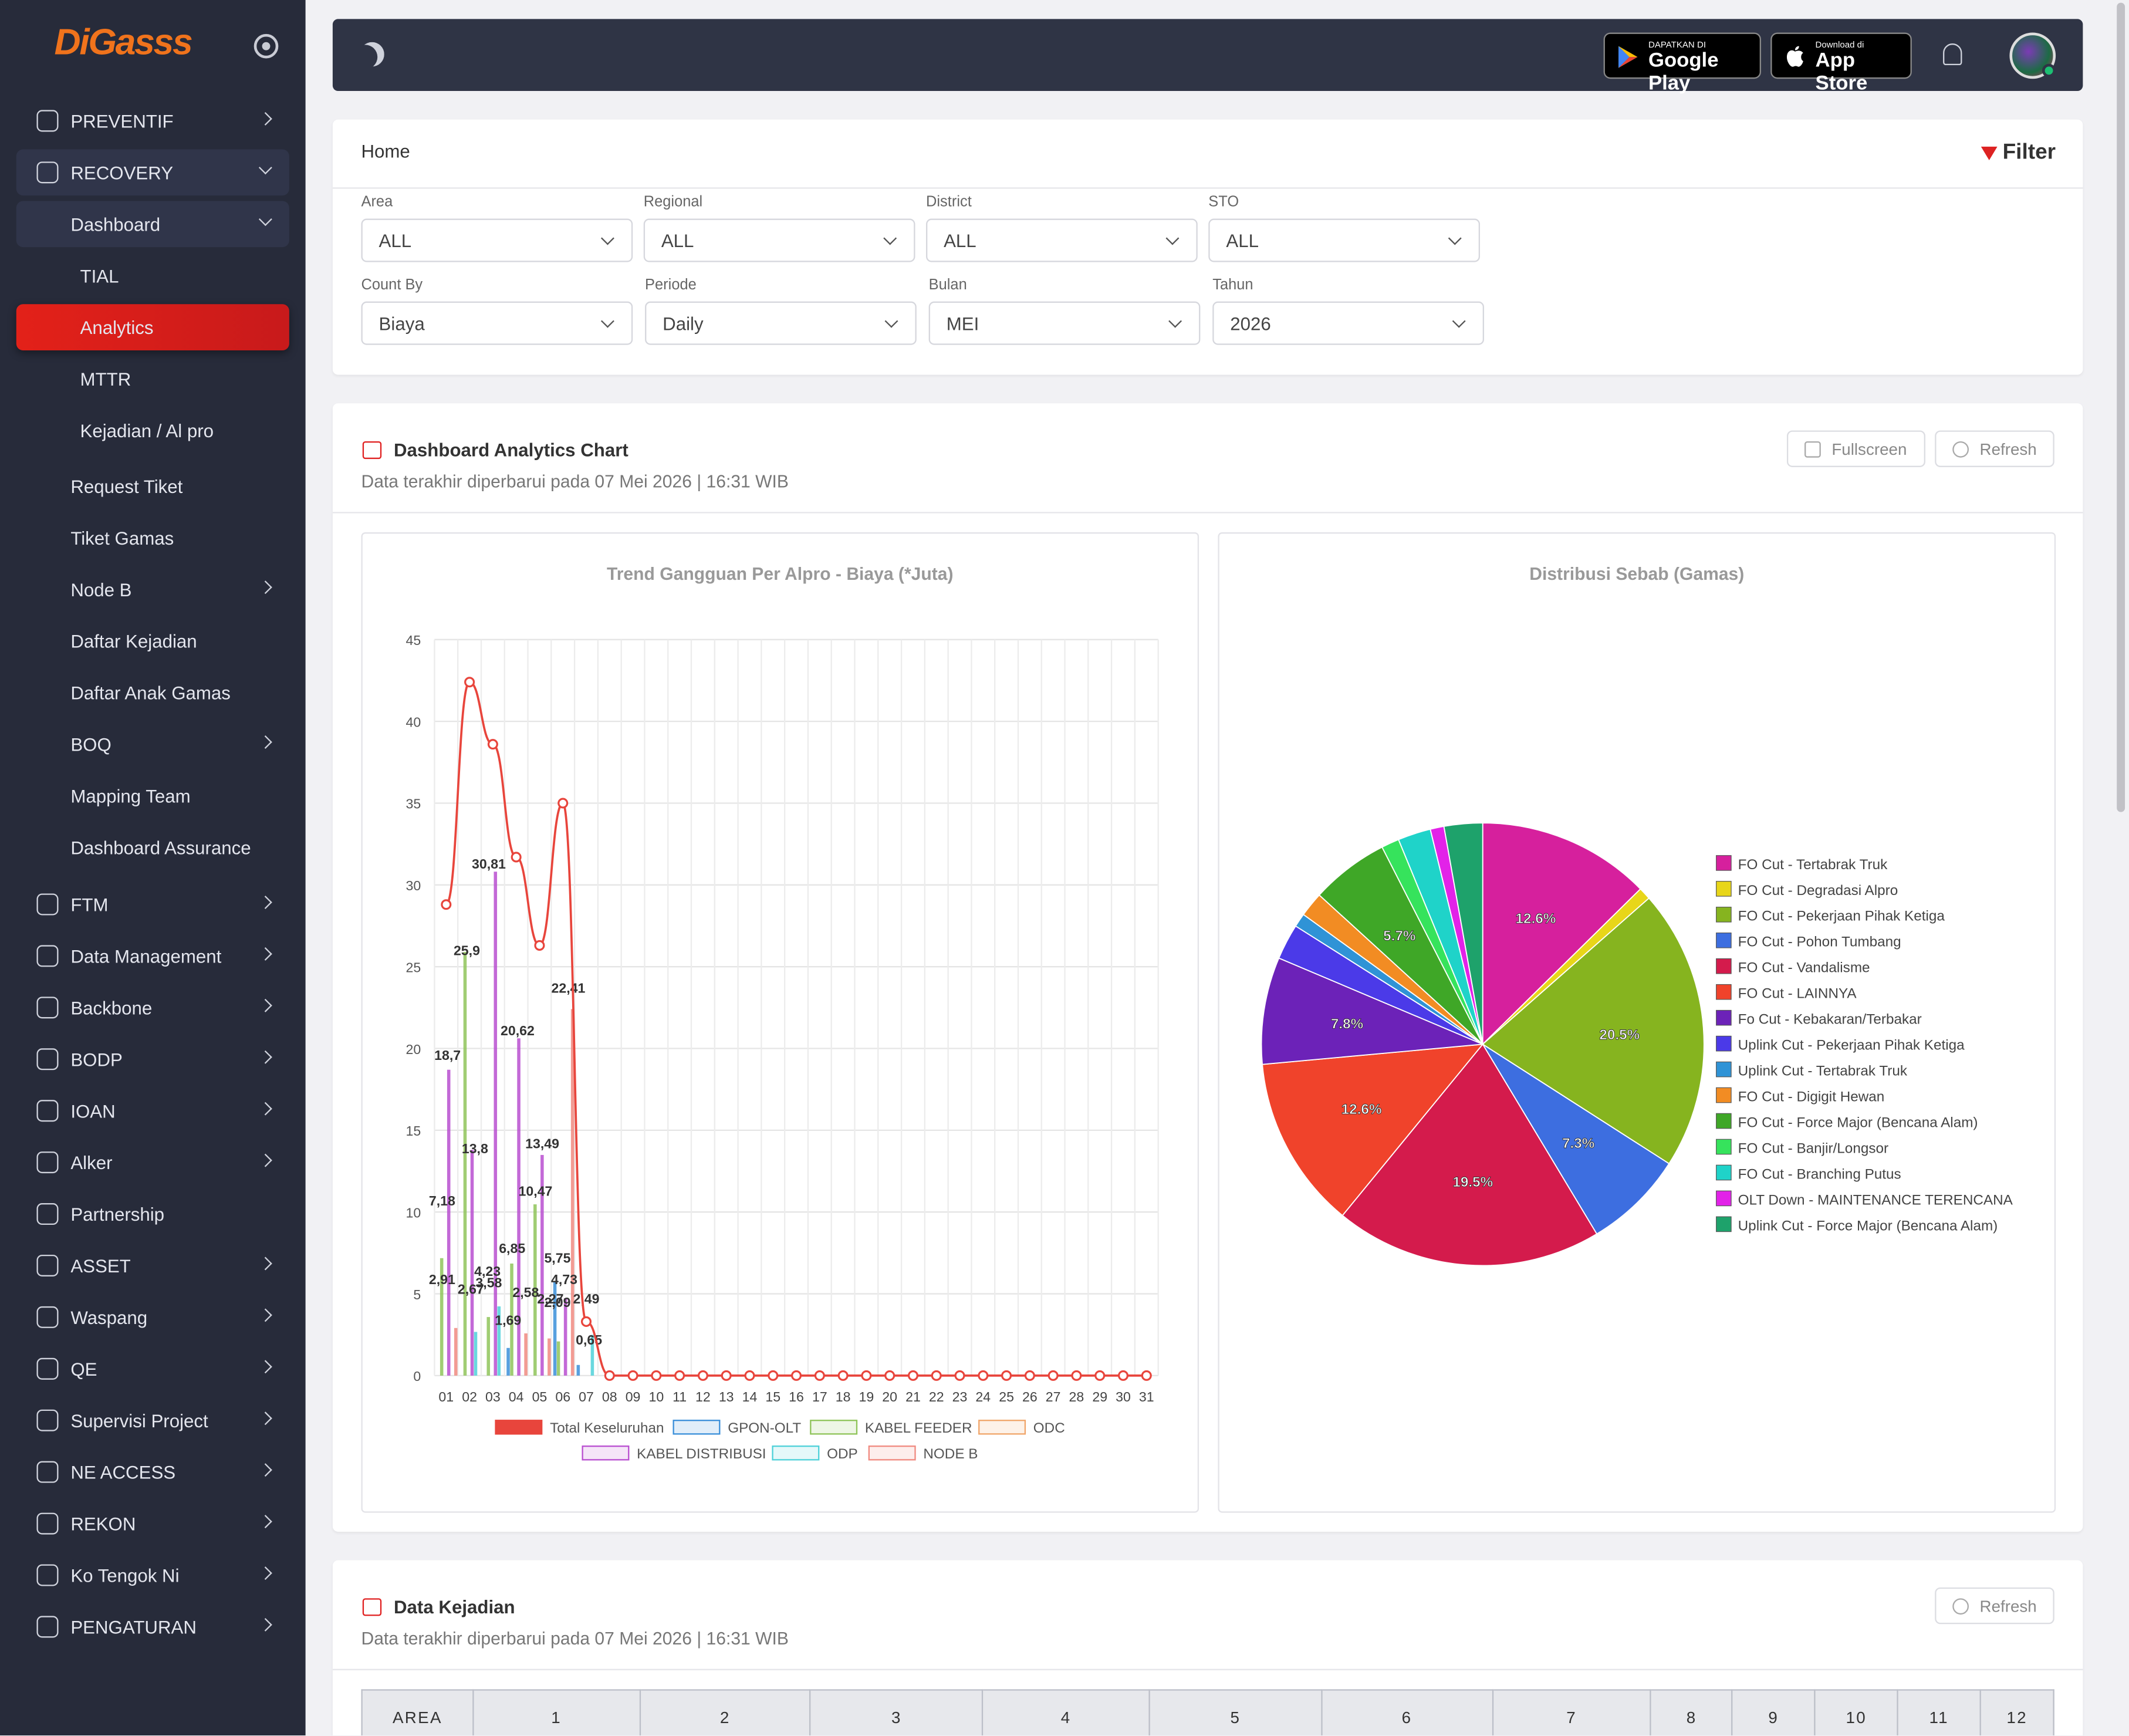 This screenshot has width=2129, height=1736. I want to click on sidebar-item-ftm: FTM, so click(152, 904).